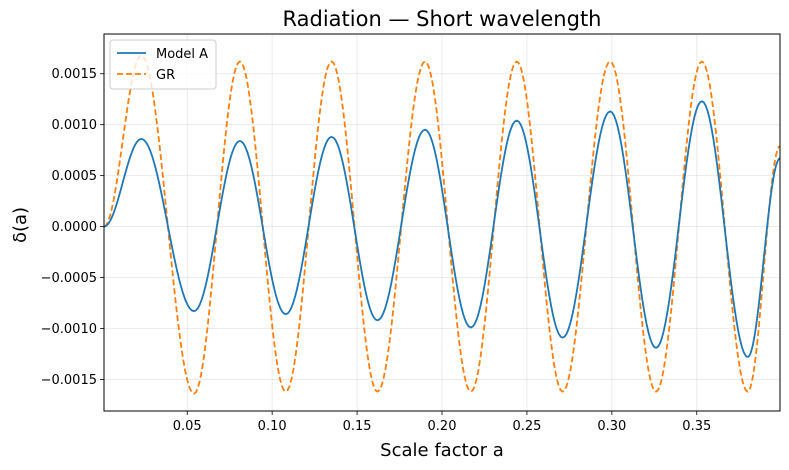 This screenshot has width=789, height=470. What do you see at coordinates (696, 426) in the screenshot?
I see `x-tick-label: 0.35` at bounding box center [696, 426].